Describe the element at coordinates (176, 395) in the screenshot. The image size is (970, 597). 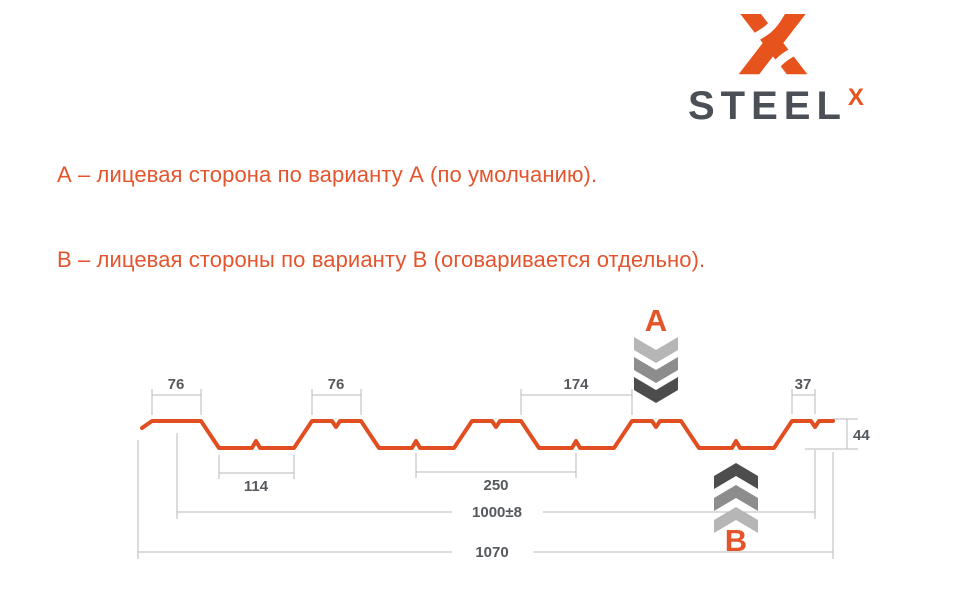
I see `dim-top-flange-1: 76` at that location.